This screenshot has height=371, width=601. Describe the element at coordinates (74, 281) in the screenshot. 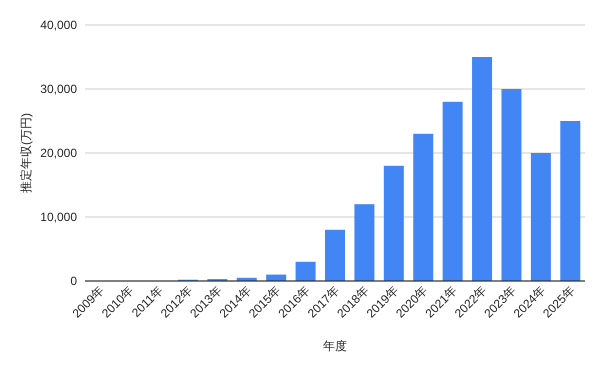

I see `y-tick-label: 0` at that location.